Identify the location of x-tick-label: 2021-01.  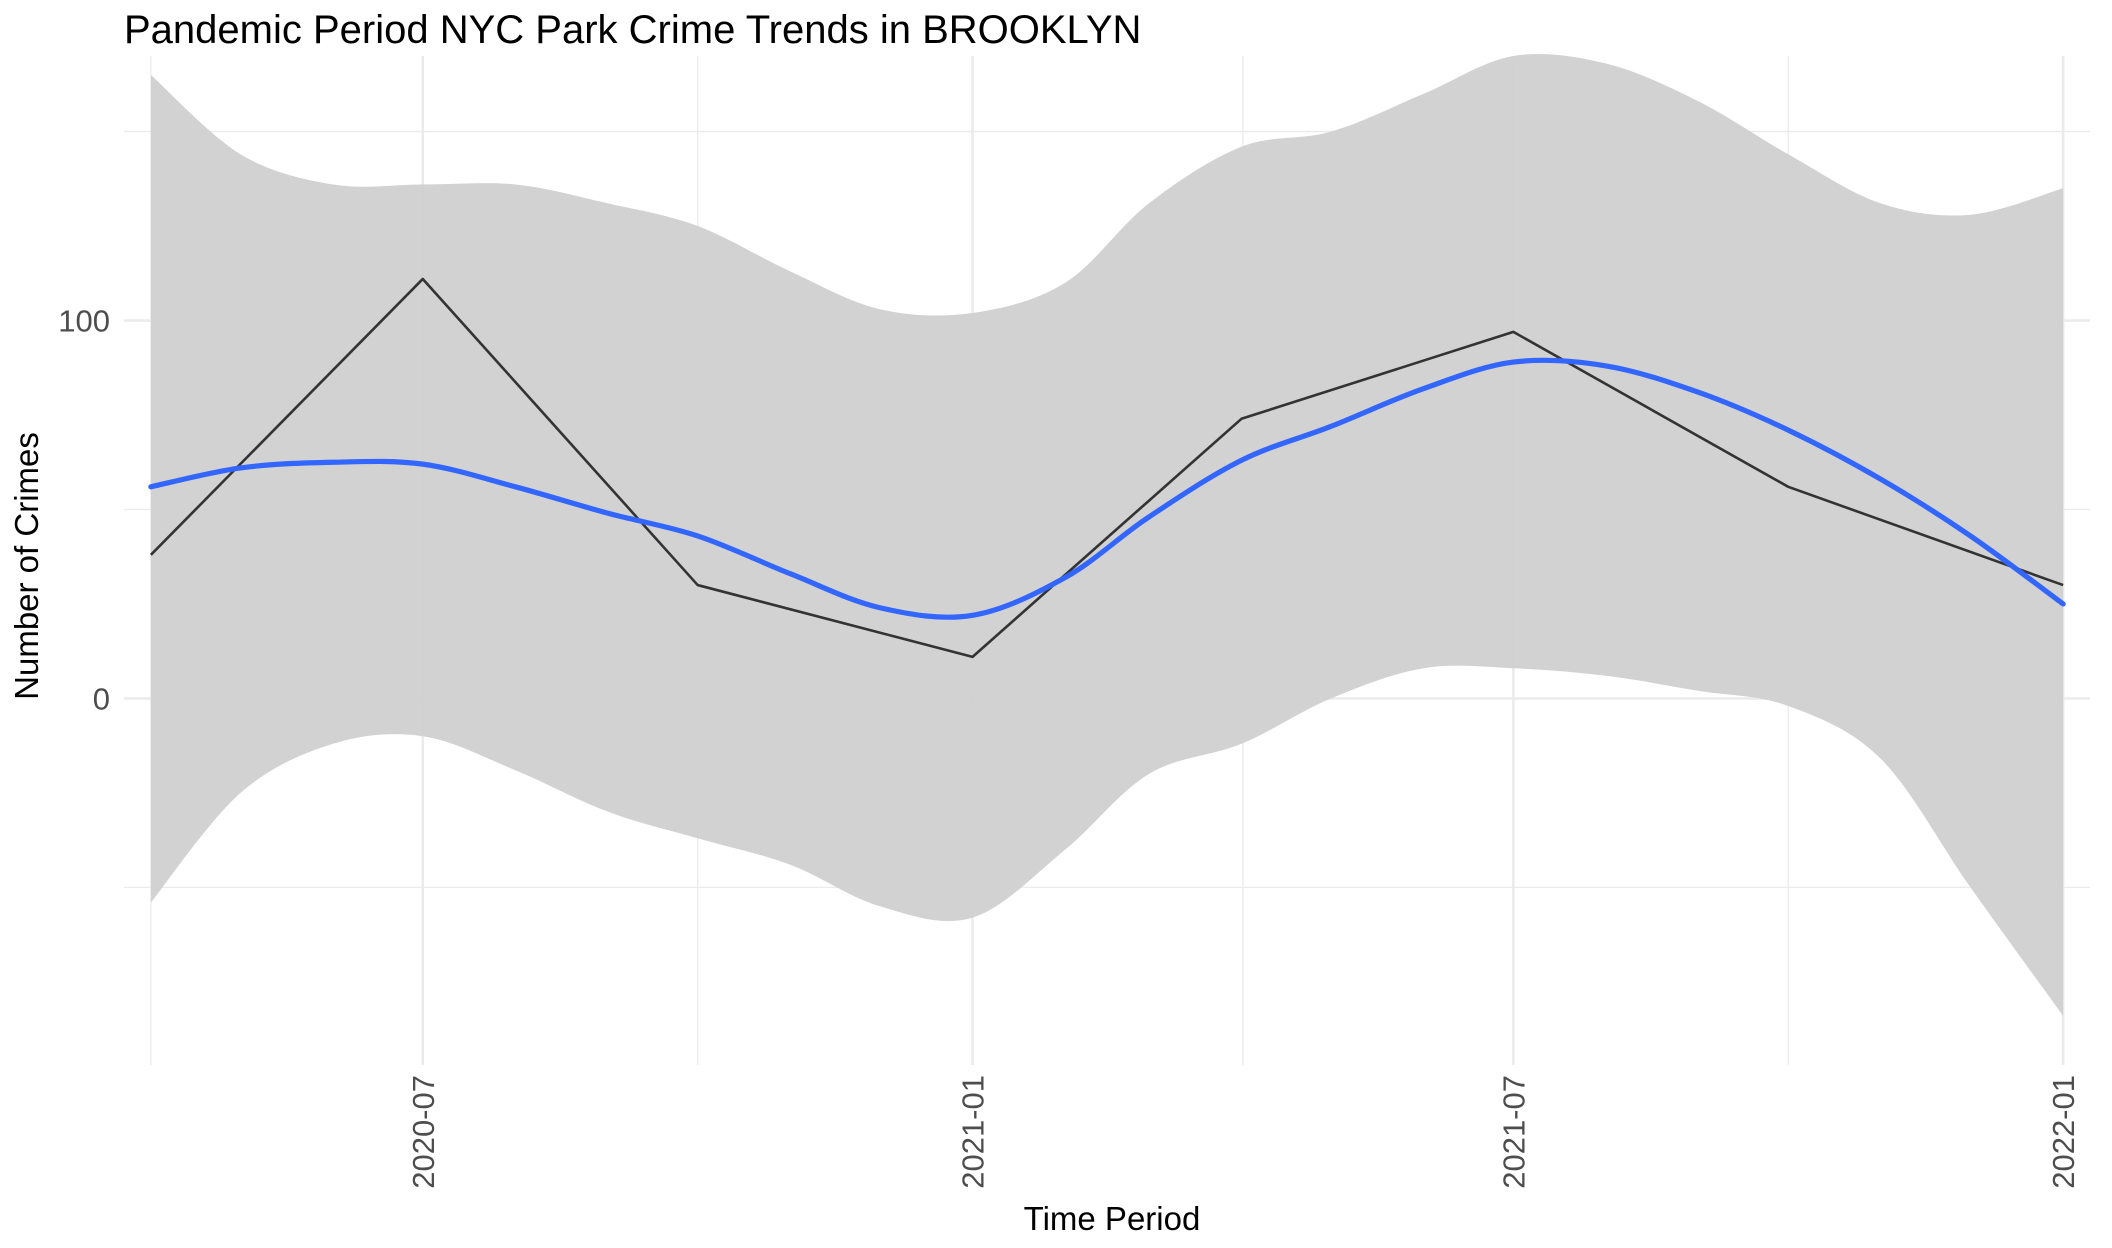
(973, 1132).